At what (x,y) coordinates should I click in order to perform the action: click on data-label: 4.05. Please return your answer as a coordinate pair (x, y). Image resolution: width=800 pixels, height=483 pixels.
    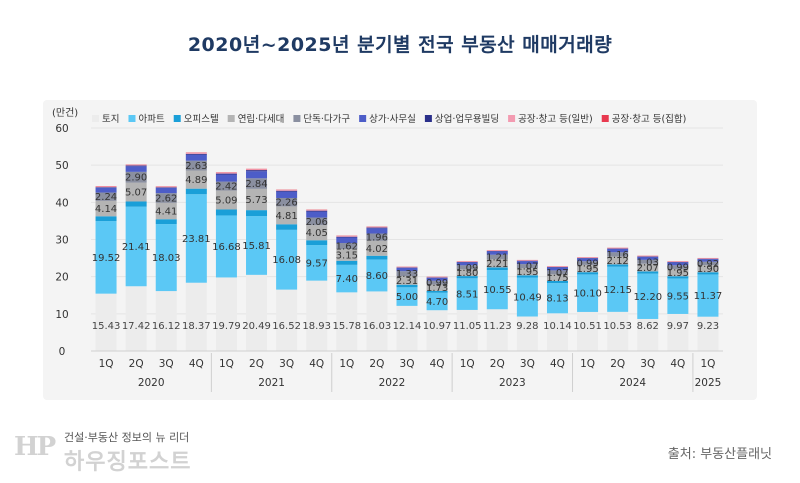
    Looking at the image, I should click on (317, 233).